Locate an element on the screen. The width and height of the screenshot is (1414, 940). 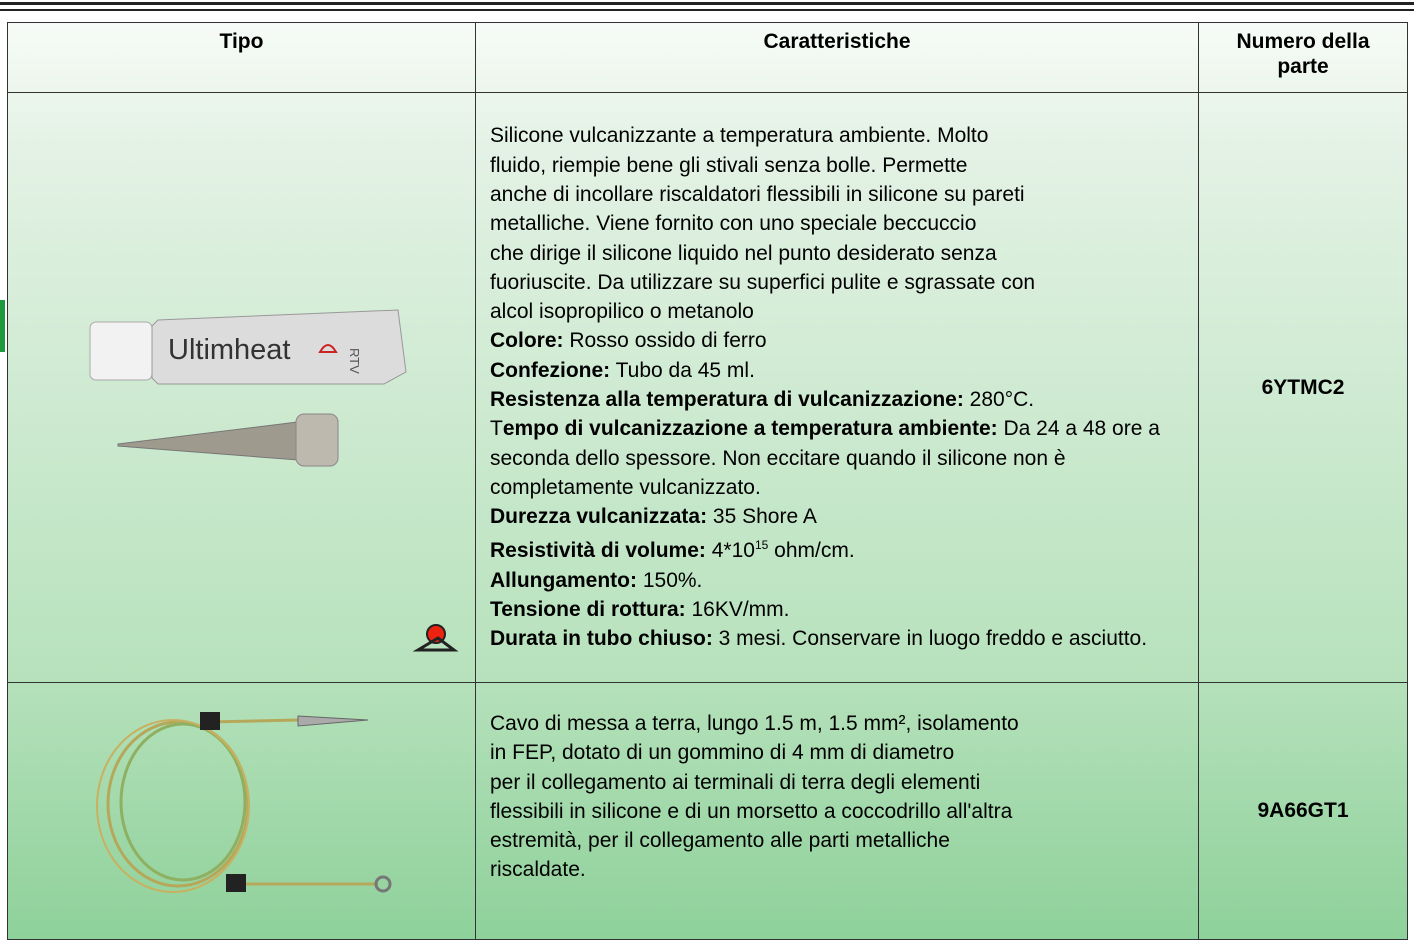
property-unit: ohm/cm. is located at coordinates (811, 551).